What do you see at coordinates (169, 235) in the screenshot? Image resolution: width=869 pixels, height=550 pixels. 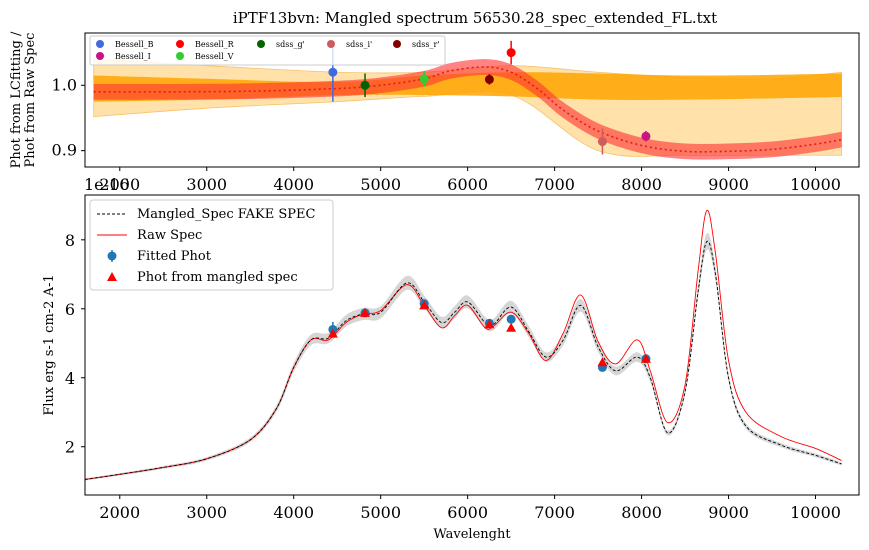 I see `legend-raw-label: Raw Spec` at bounding box center [169, 235].